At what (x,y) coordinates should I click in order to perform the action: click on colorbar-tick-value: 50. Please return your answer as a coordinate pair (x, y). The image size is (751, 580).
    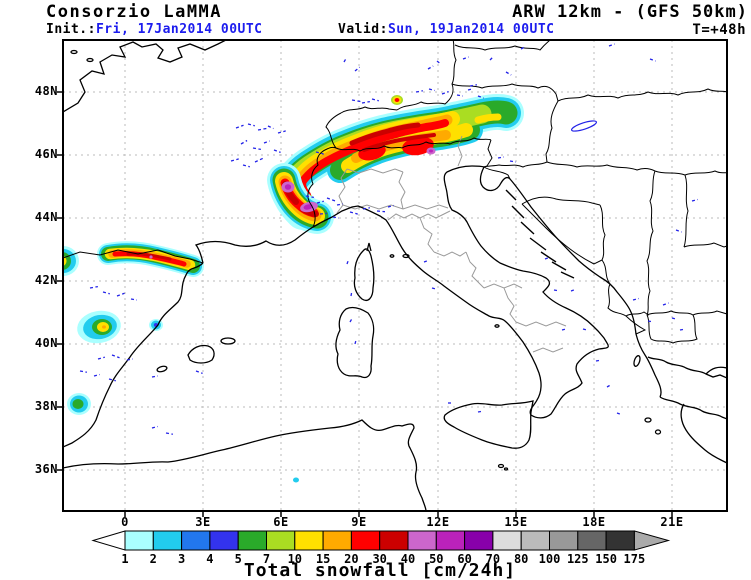
    Looking at the image, I should click on (436, 559).